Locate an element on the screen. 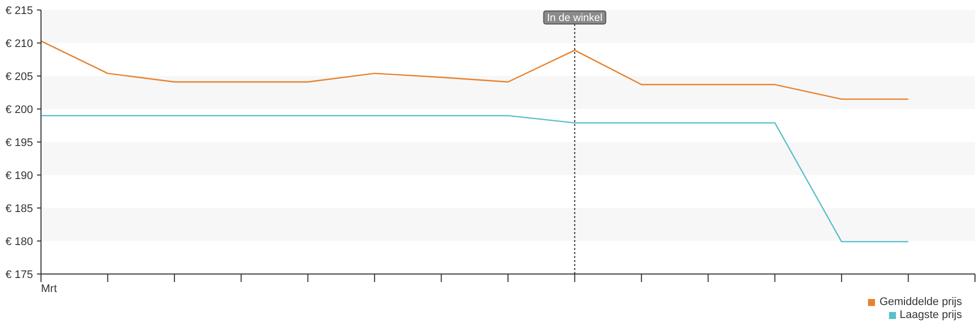  y-tick-label: € 215 is located at coordinates (19, 11).